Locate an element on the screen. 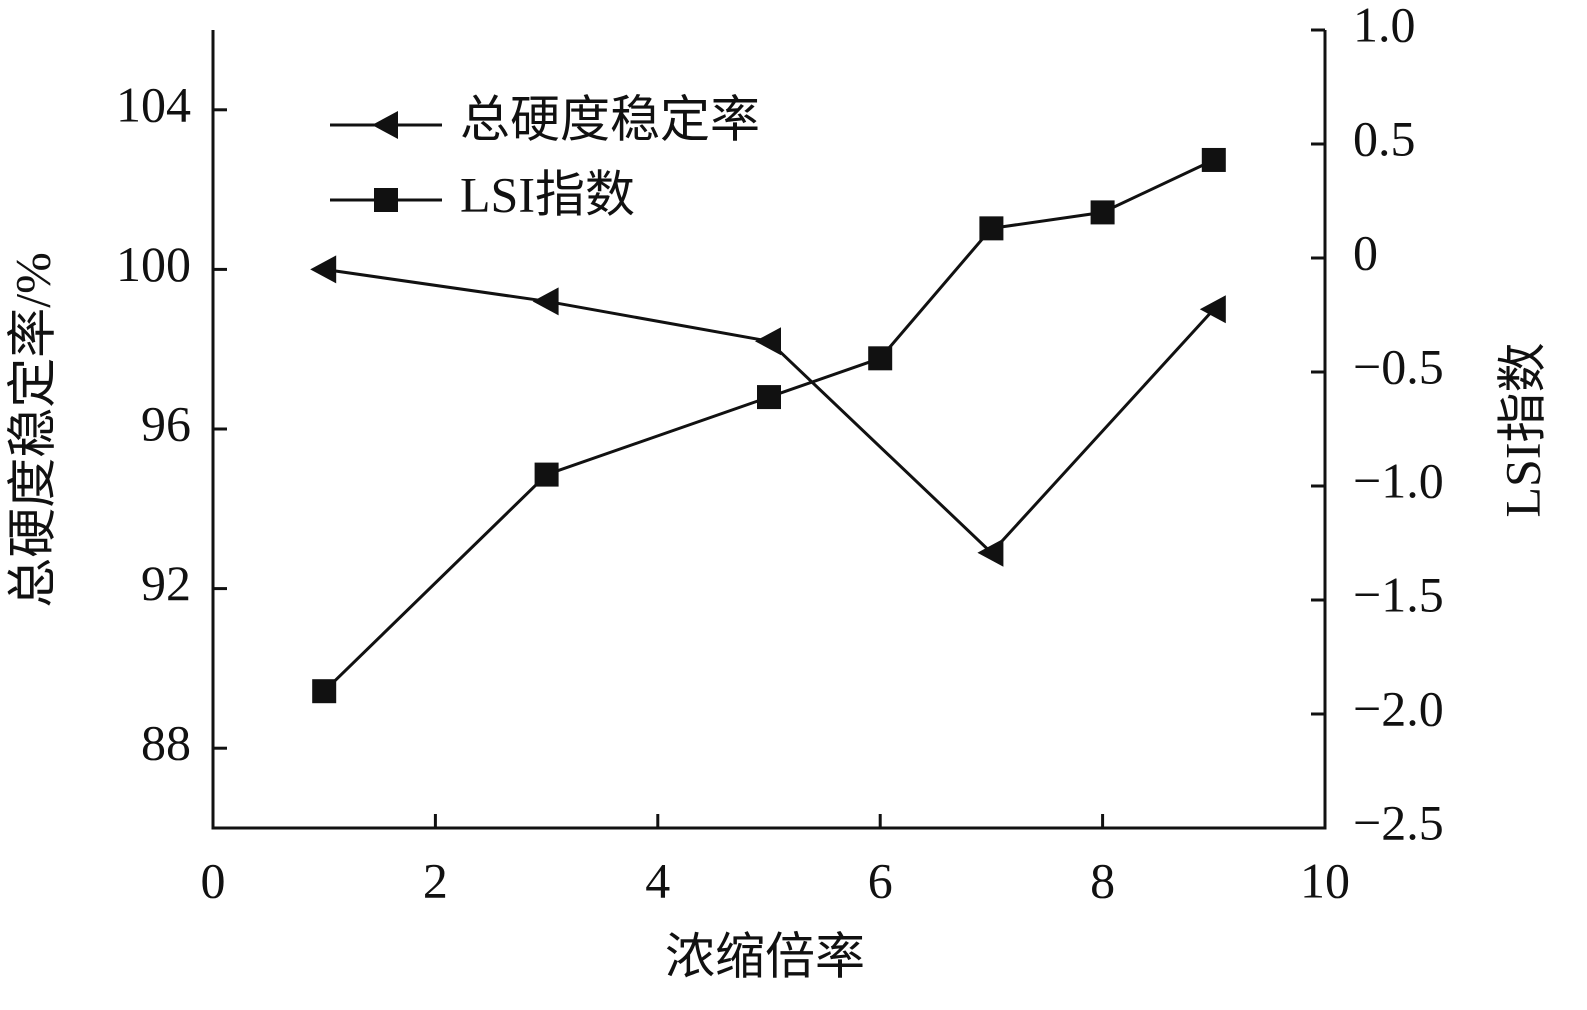  y-axis-label: 总硬度稳定率/% is located at coordinates (32, 430).